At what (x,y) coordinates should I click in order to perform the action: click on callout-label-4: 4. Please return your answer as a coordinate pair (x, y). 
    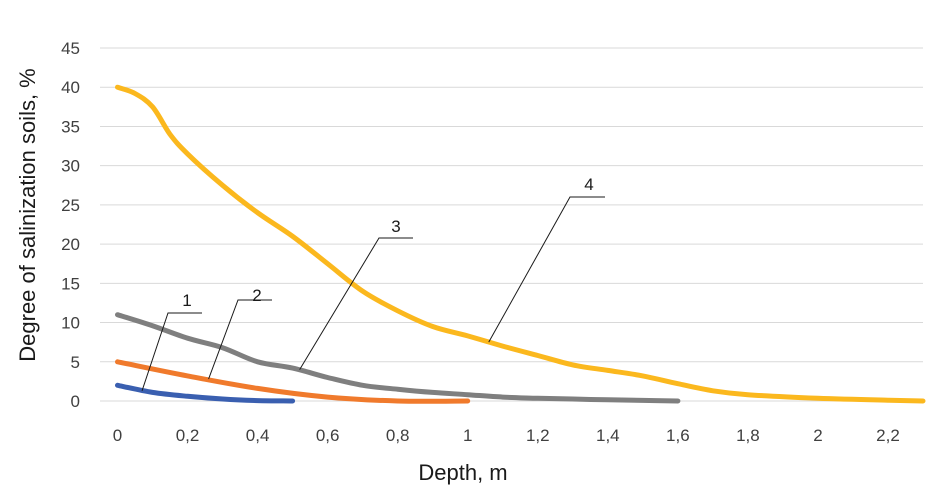
    Looking at the image, I should click on (588, 184).